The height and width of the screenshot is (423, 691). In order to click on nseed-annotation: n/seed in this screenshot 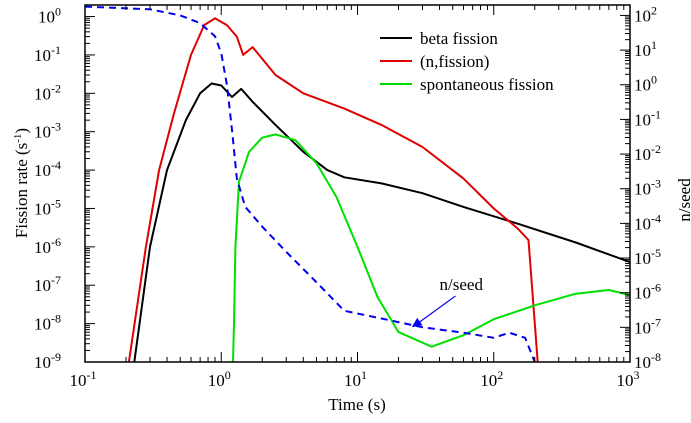, I will do `click(447, 301)`.